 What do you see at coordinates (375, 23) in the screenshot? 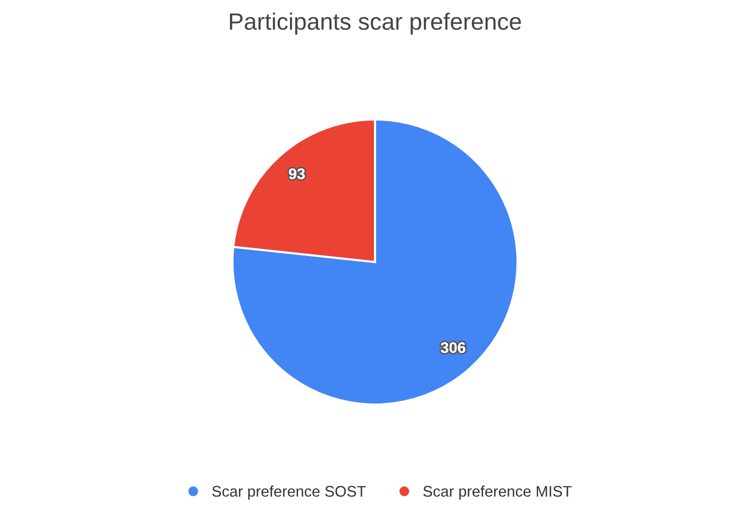
I see `chart-title: Participants scar preference` at bounding box center [375, 23].